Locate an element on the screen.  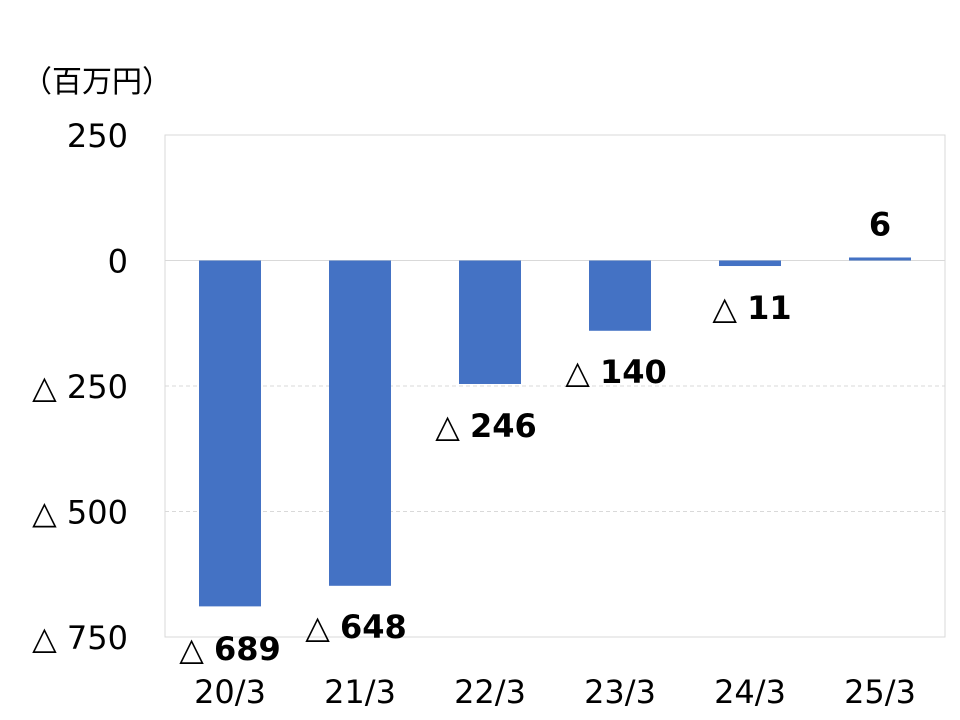
x-tick-label: 24/3 is located at coordinates (750, 692).